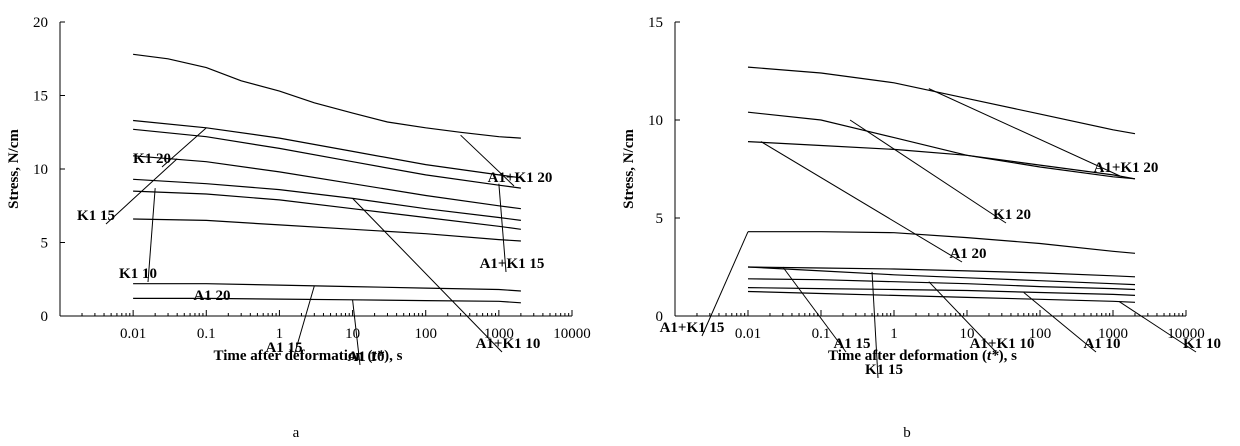 This screenshot has height=446, width=1240. Describe the element at coordinates (40, 23) in the screenshot. I see `y-tick-label: 20` at that location.